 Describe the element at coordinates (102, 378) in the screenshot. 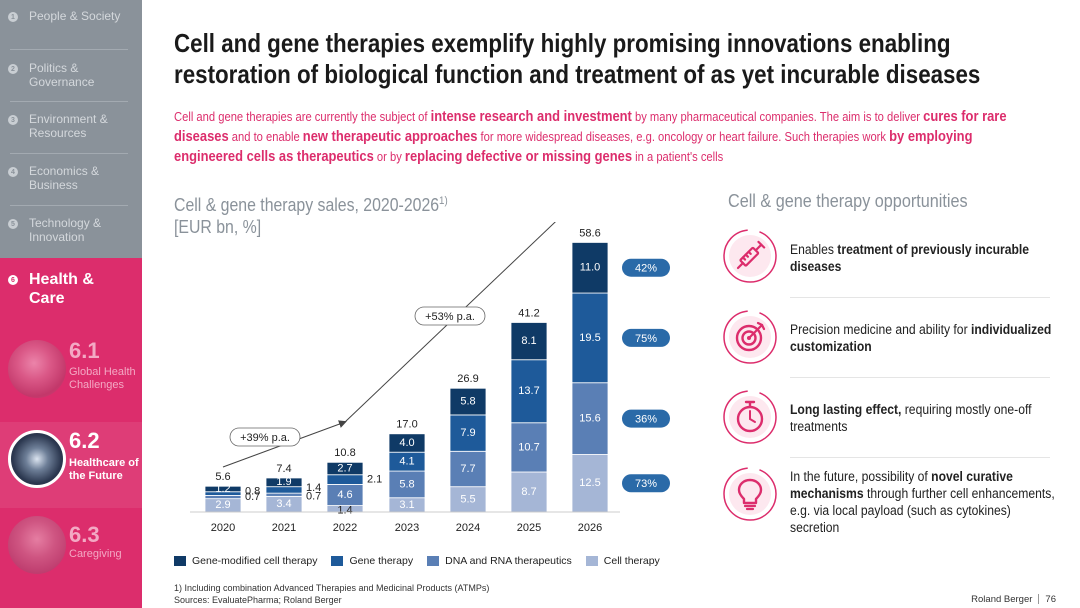

I see `subitem-label: Global Health Challenges` at that location.